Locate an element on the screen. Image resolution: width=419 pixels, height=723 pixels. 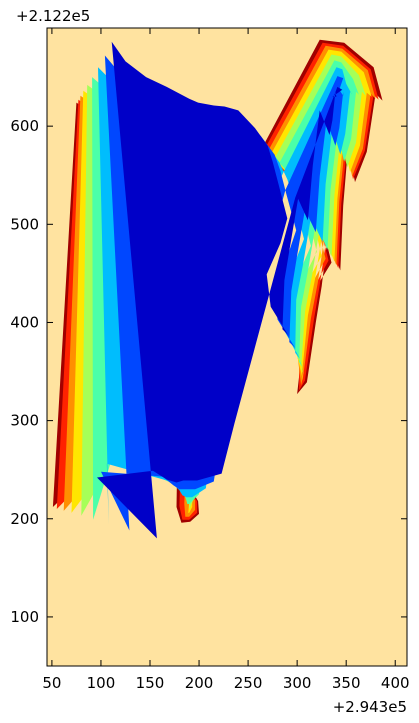
y-tick-label: 600 is located at coordinates (24, 126).